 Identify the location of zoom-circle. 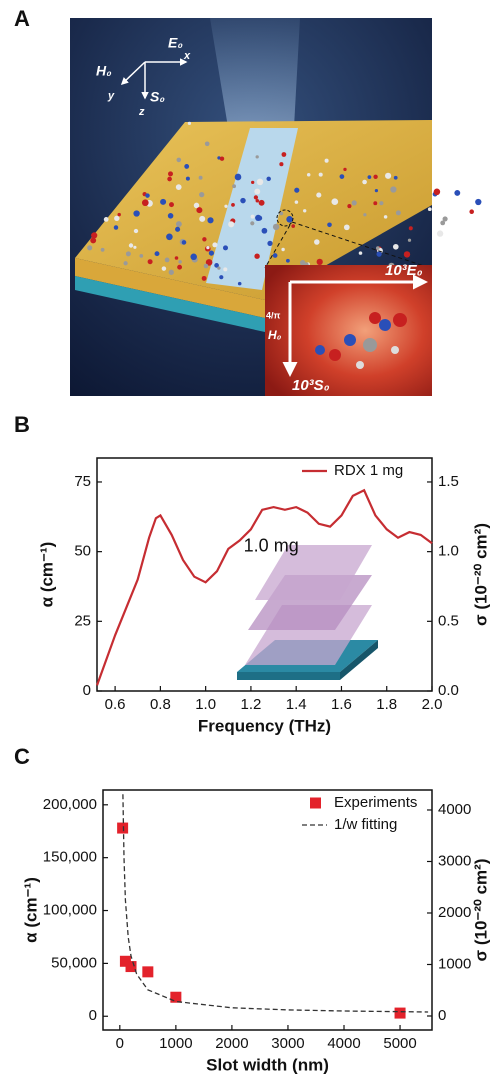
(285, 218).